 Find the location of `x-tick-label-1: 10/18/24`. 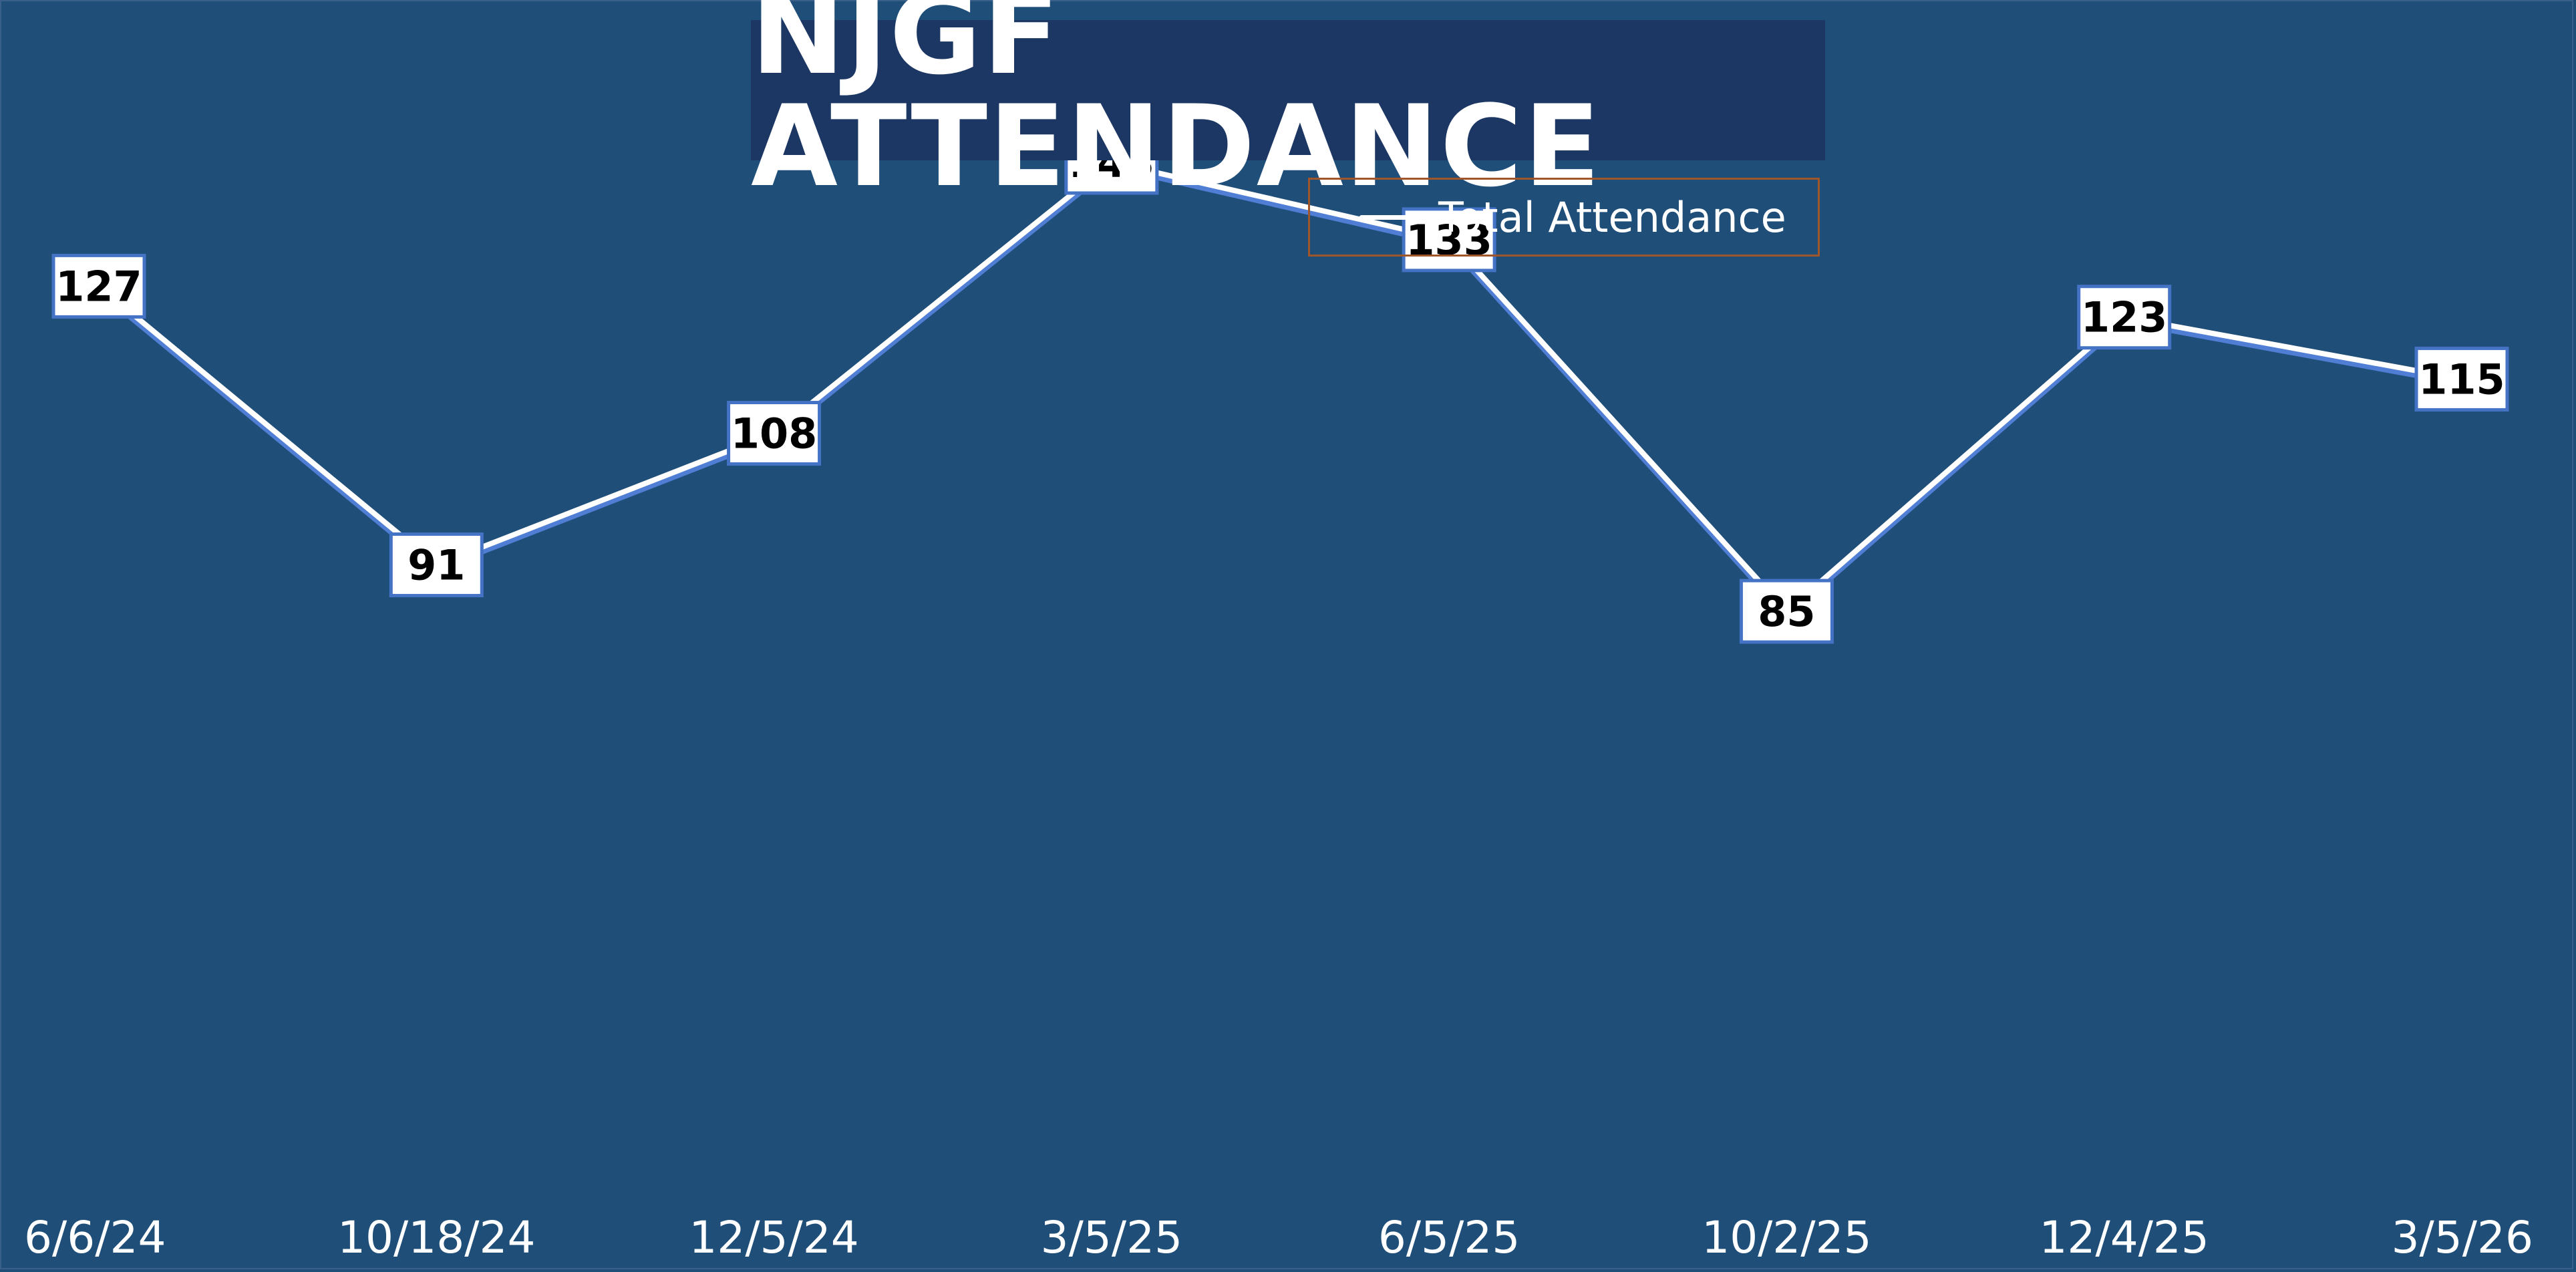

x-tick-label-1: 10/18/24 is located at coordinates (436, 1237).